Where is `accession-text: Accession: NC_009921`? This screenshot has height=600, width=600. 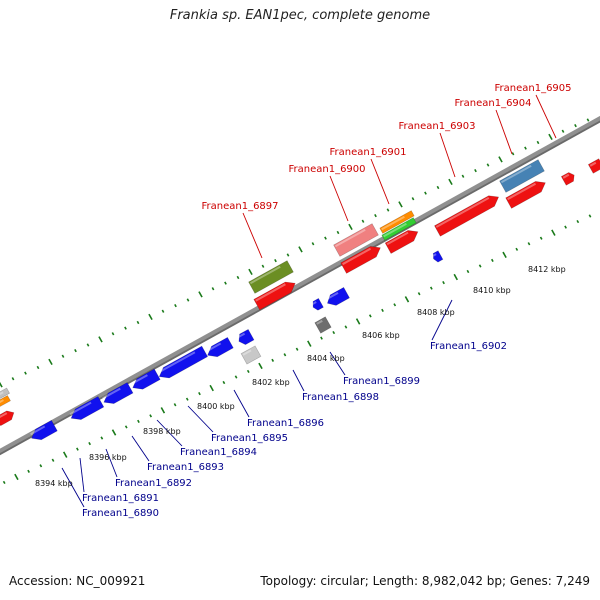
accession-text: Accession: NC_009921 is located at coordinates (77, 581).